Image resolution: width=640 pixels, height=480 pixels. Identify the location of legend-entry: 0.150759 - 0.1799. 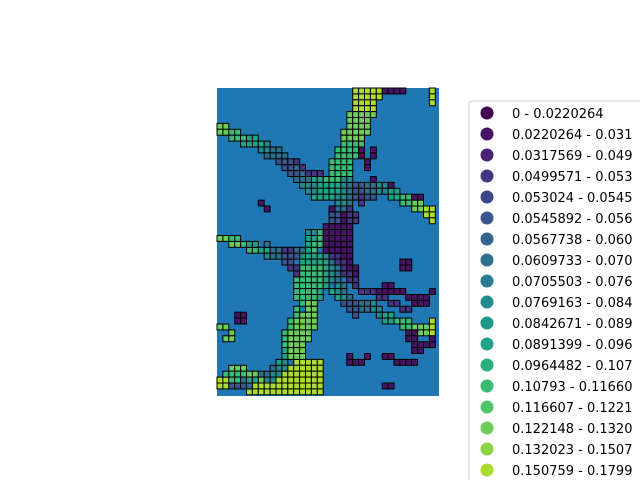
(556, 471).